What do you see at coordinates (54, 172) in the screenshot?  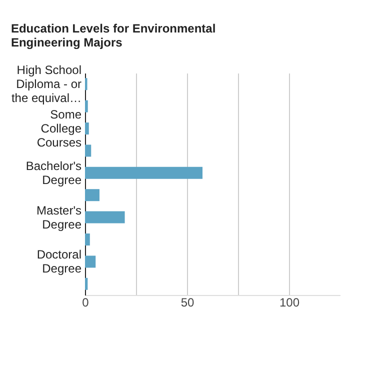 I see `y-tick-label: Bachelor's Degree` at bounding box center [54, 172].